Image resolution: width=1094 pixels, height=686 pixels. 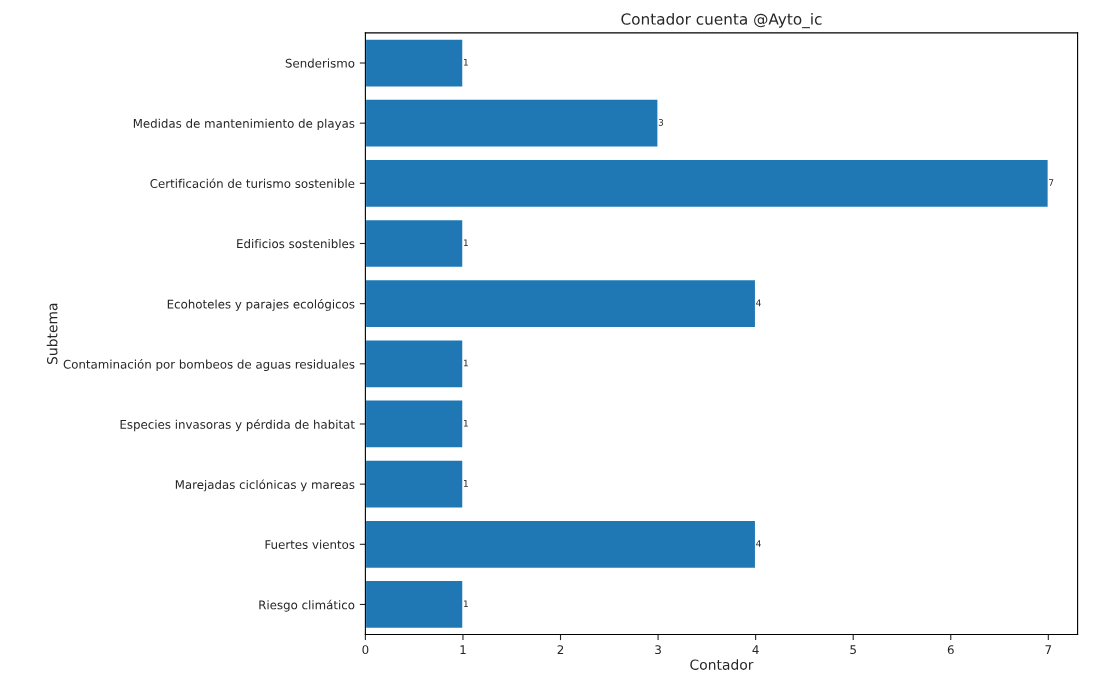 I want to click on x-axis-title: Contador, so click(x=722, y=664).